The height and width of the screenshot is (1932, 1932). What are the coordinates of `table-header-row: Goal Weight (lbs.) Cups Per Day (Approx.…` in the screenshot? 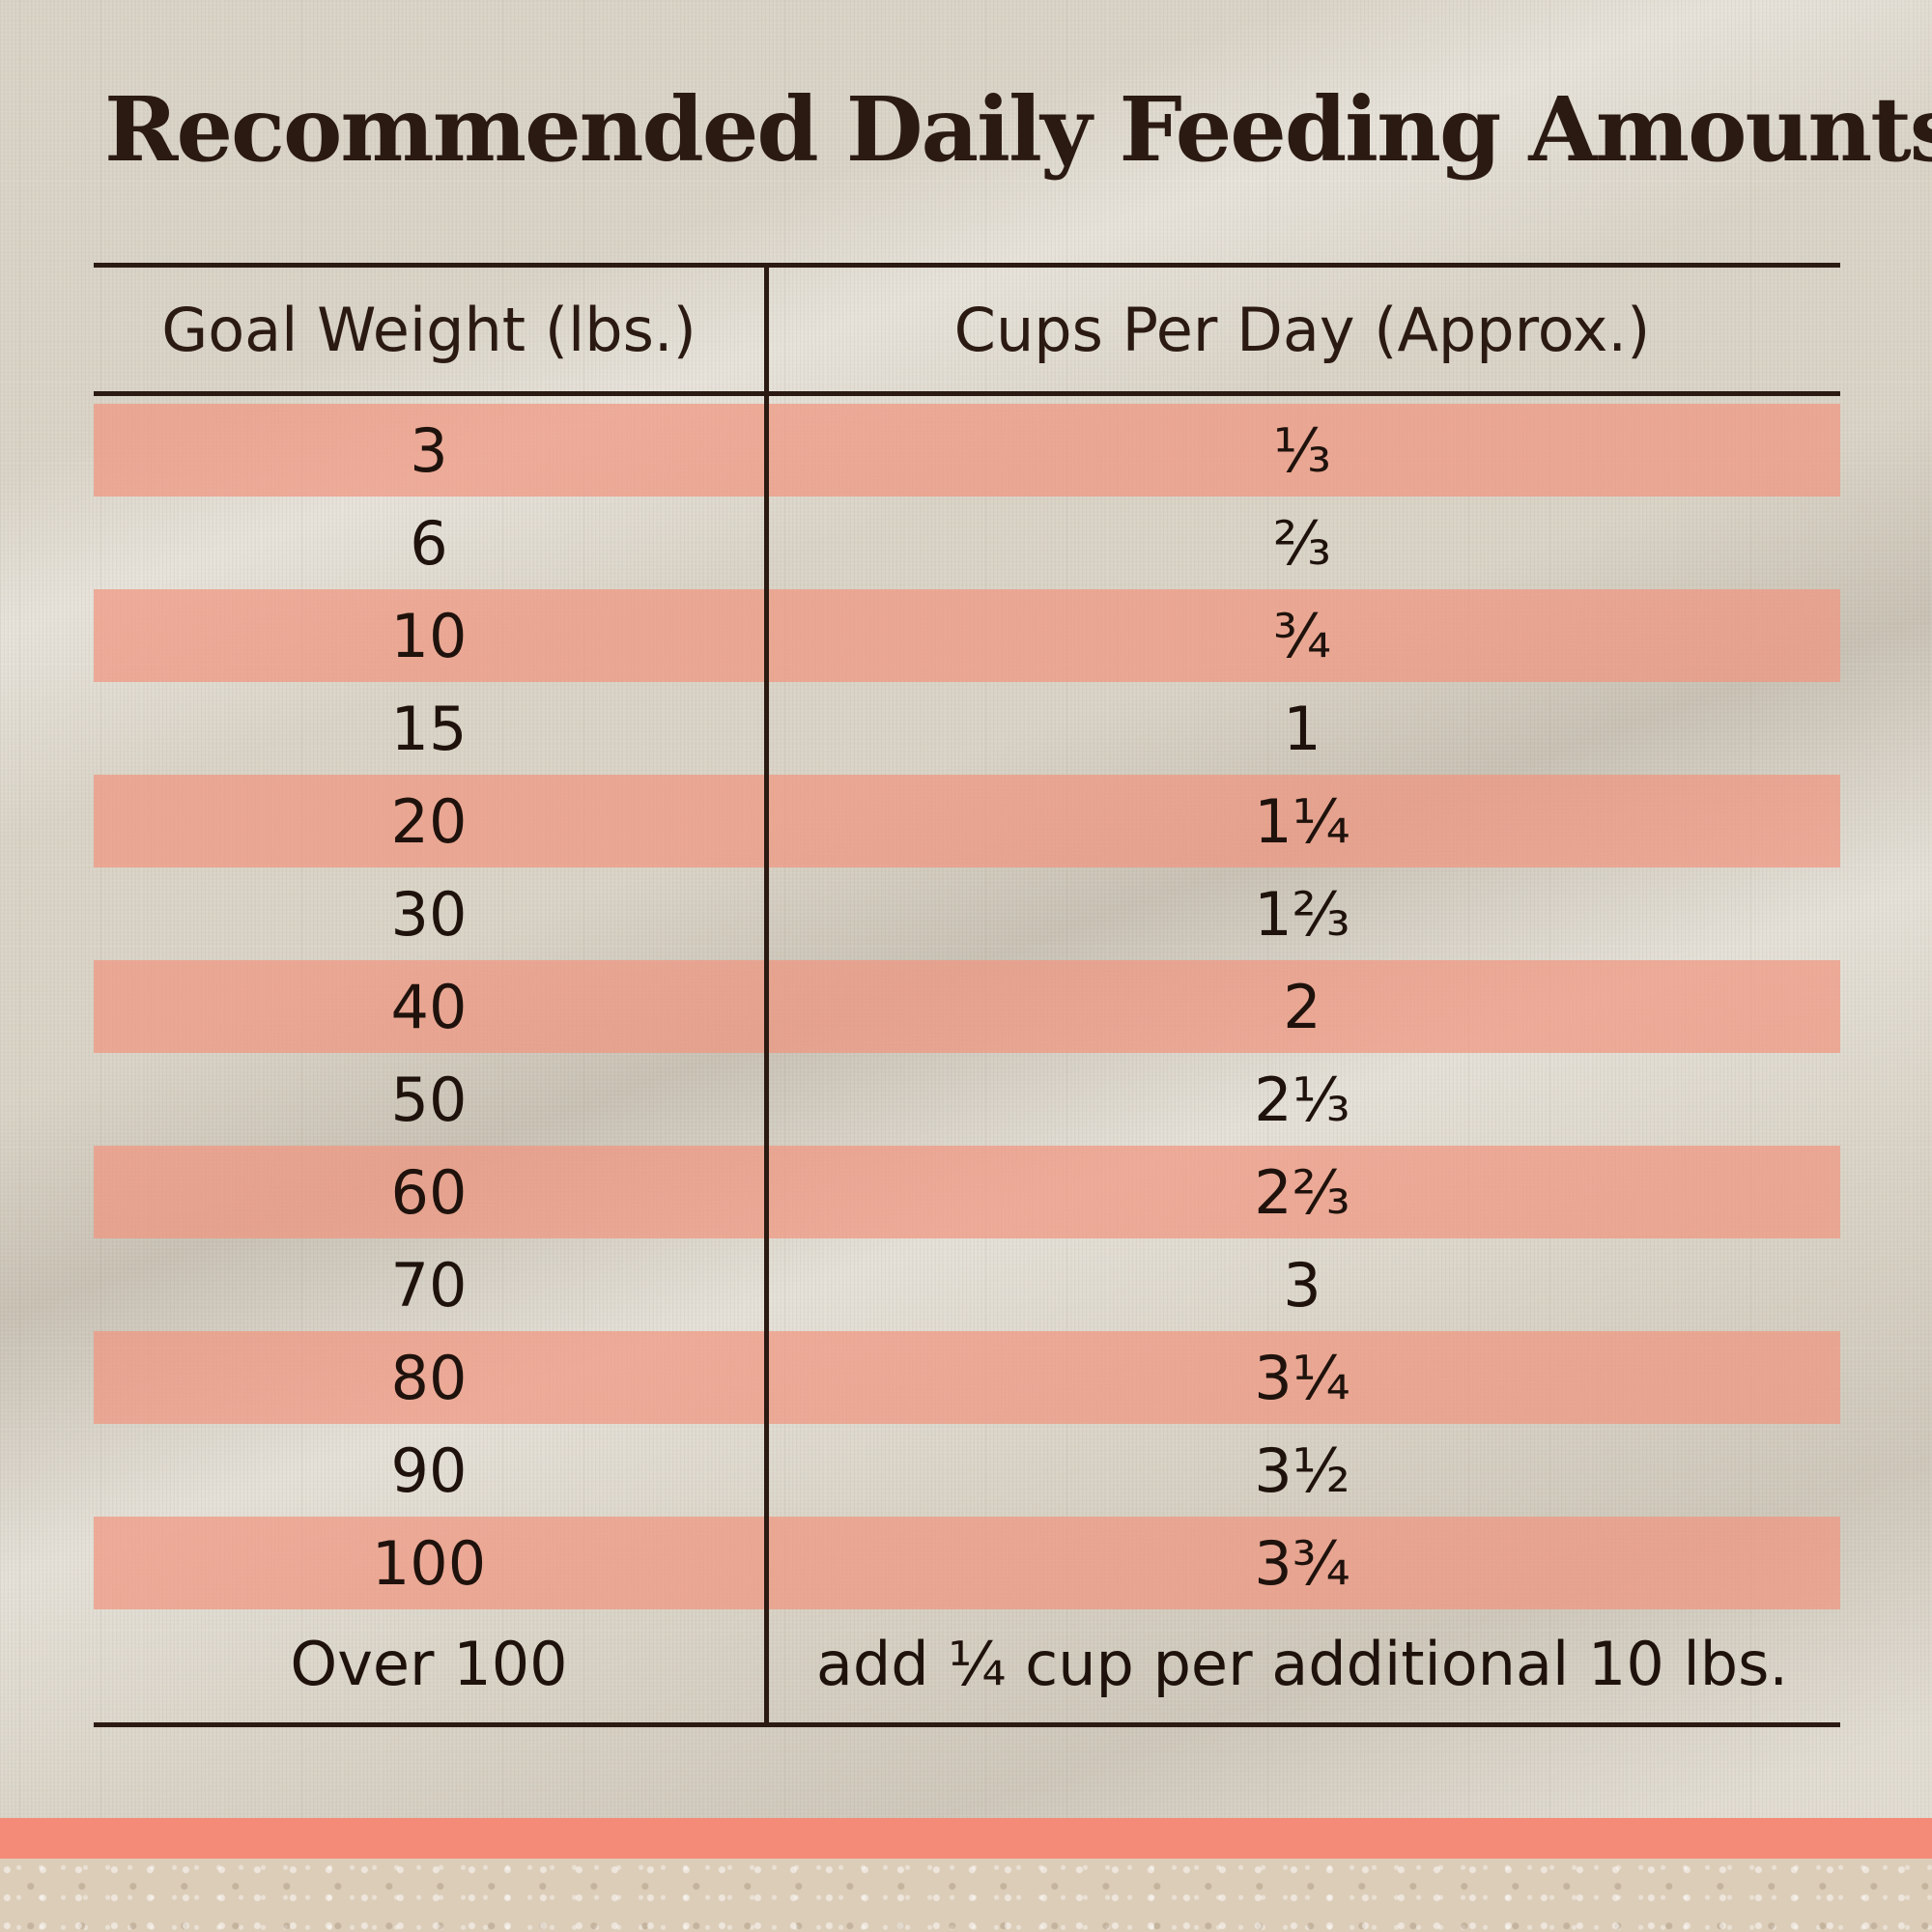 It's located at (967, 329).